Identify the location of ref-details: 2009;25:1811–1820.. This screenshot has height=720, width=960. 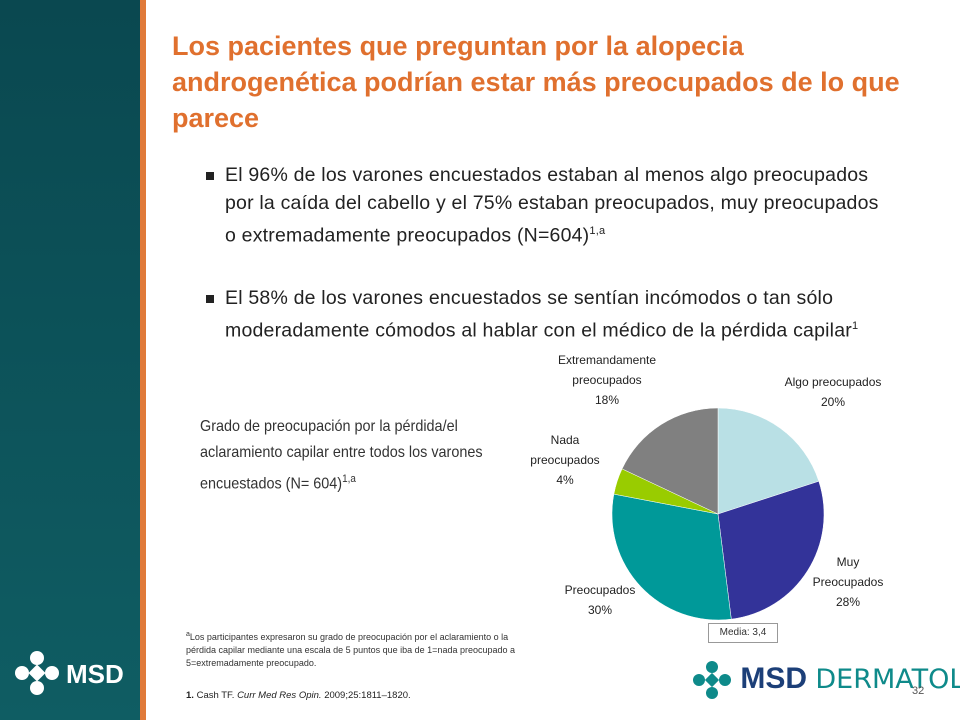
(367, 695).